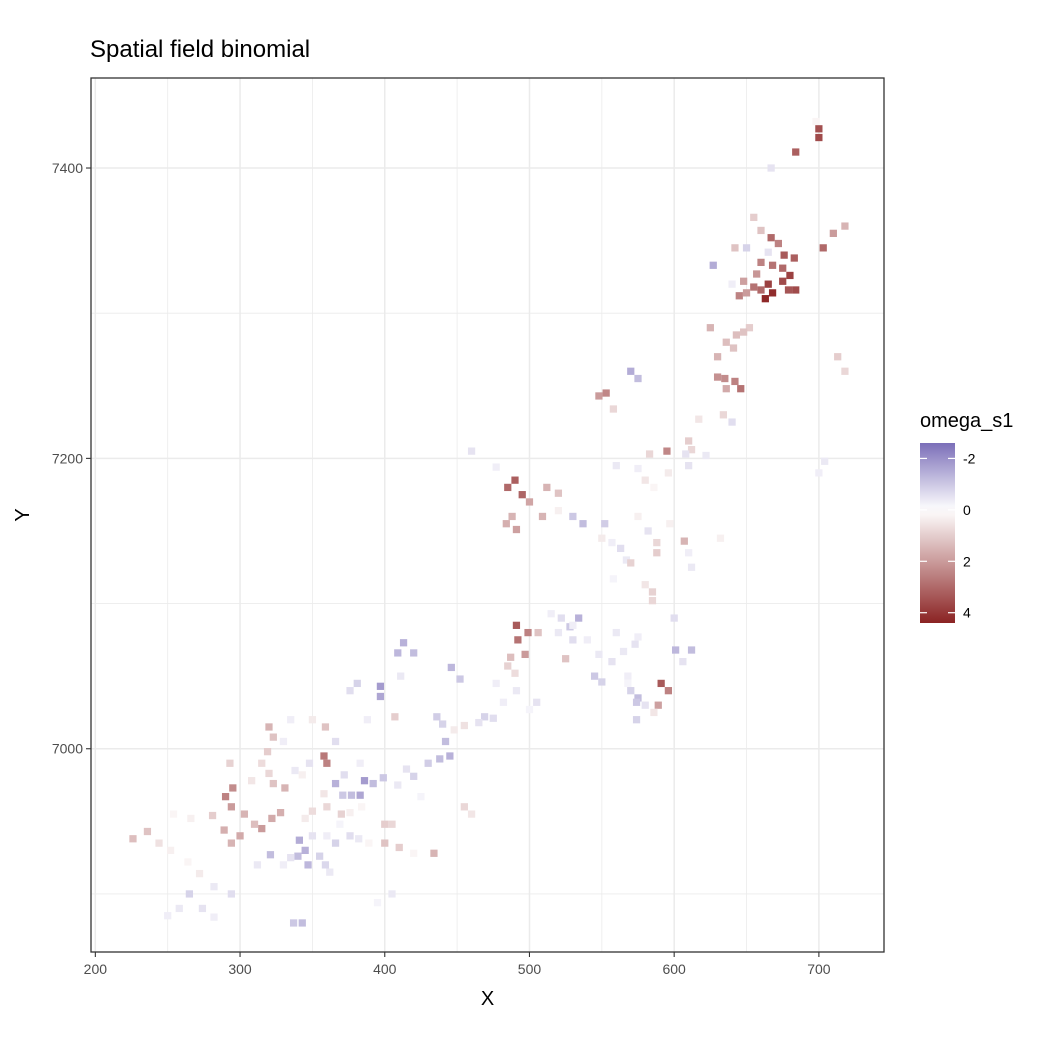 Image resolution: width=1050 pixels, height=1050 pixels. What do you see at coordinates (240, 969) in the screenshot?
I see `x-tick-label: 300` at bounding box center [240, 969].